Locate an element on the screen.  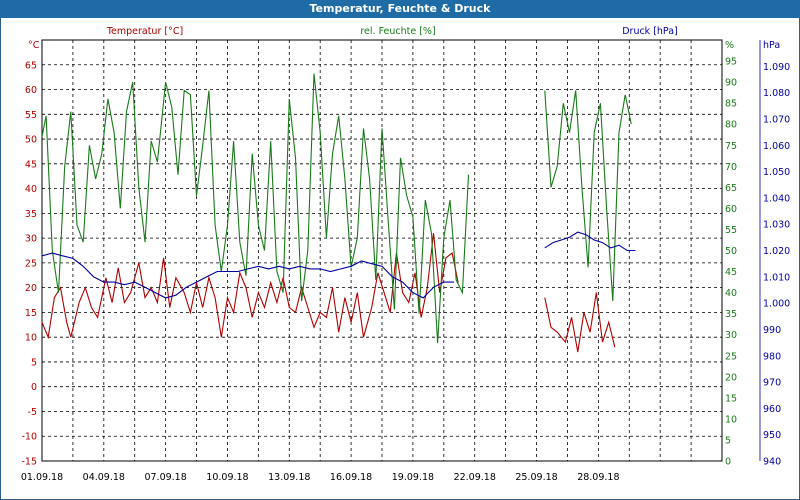
pressure-tick-label: 960 is located at coordinates (772, 409).